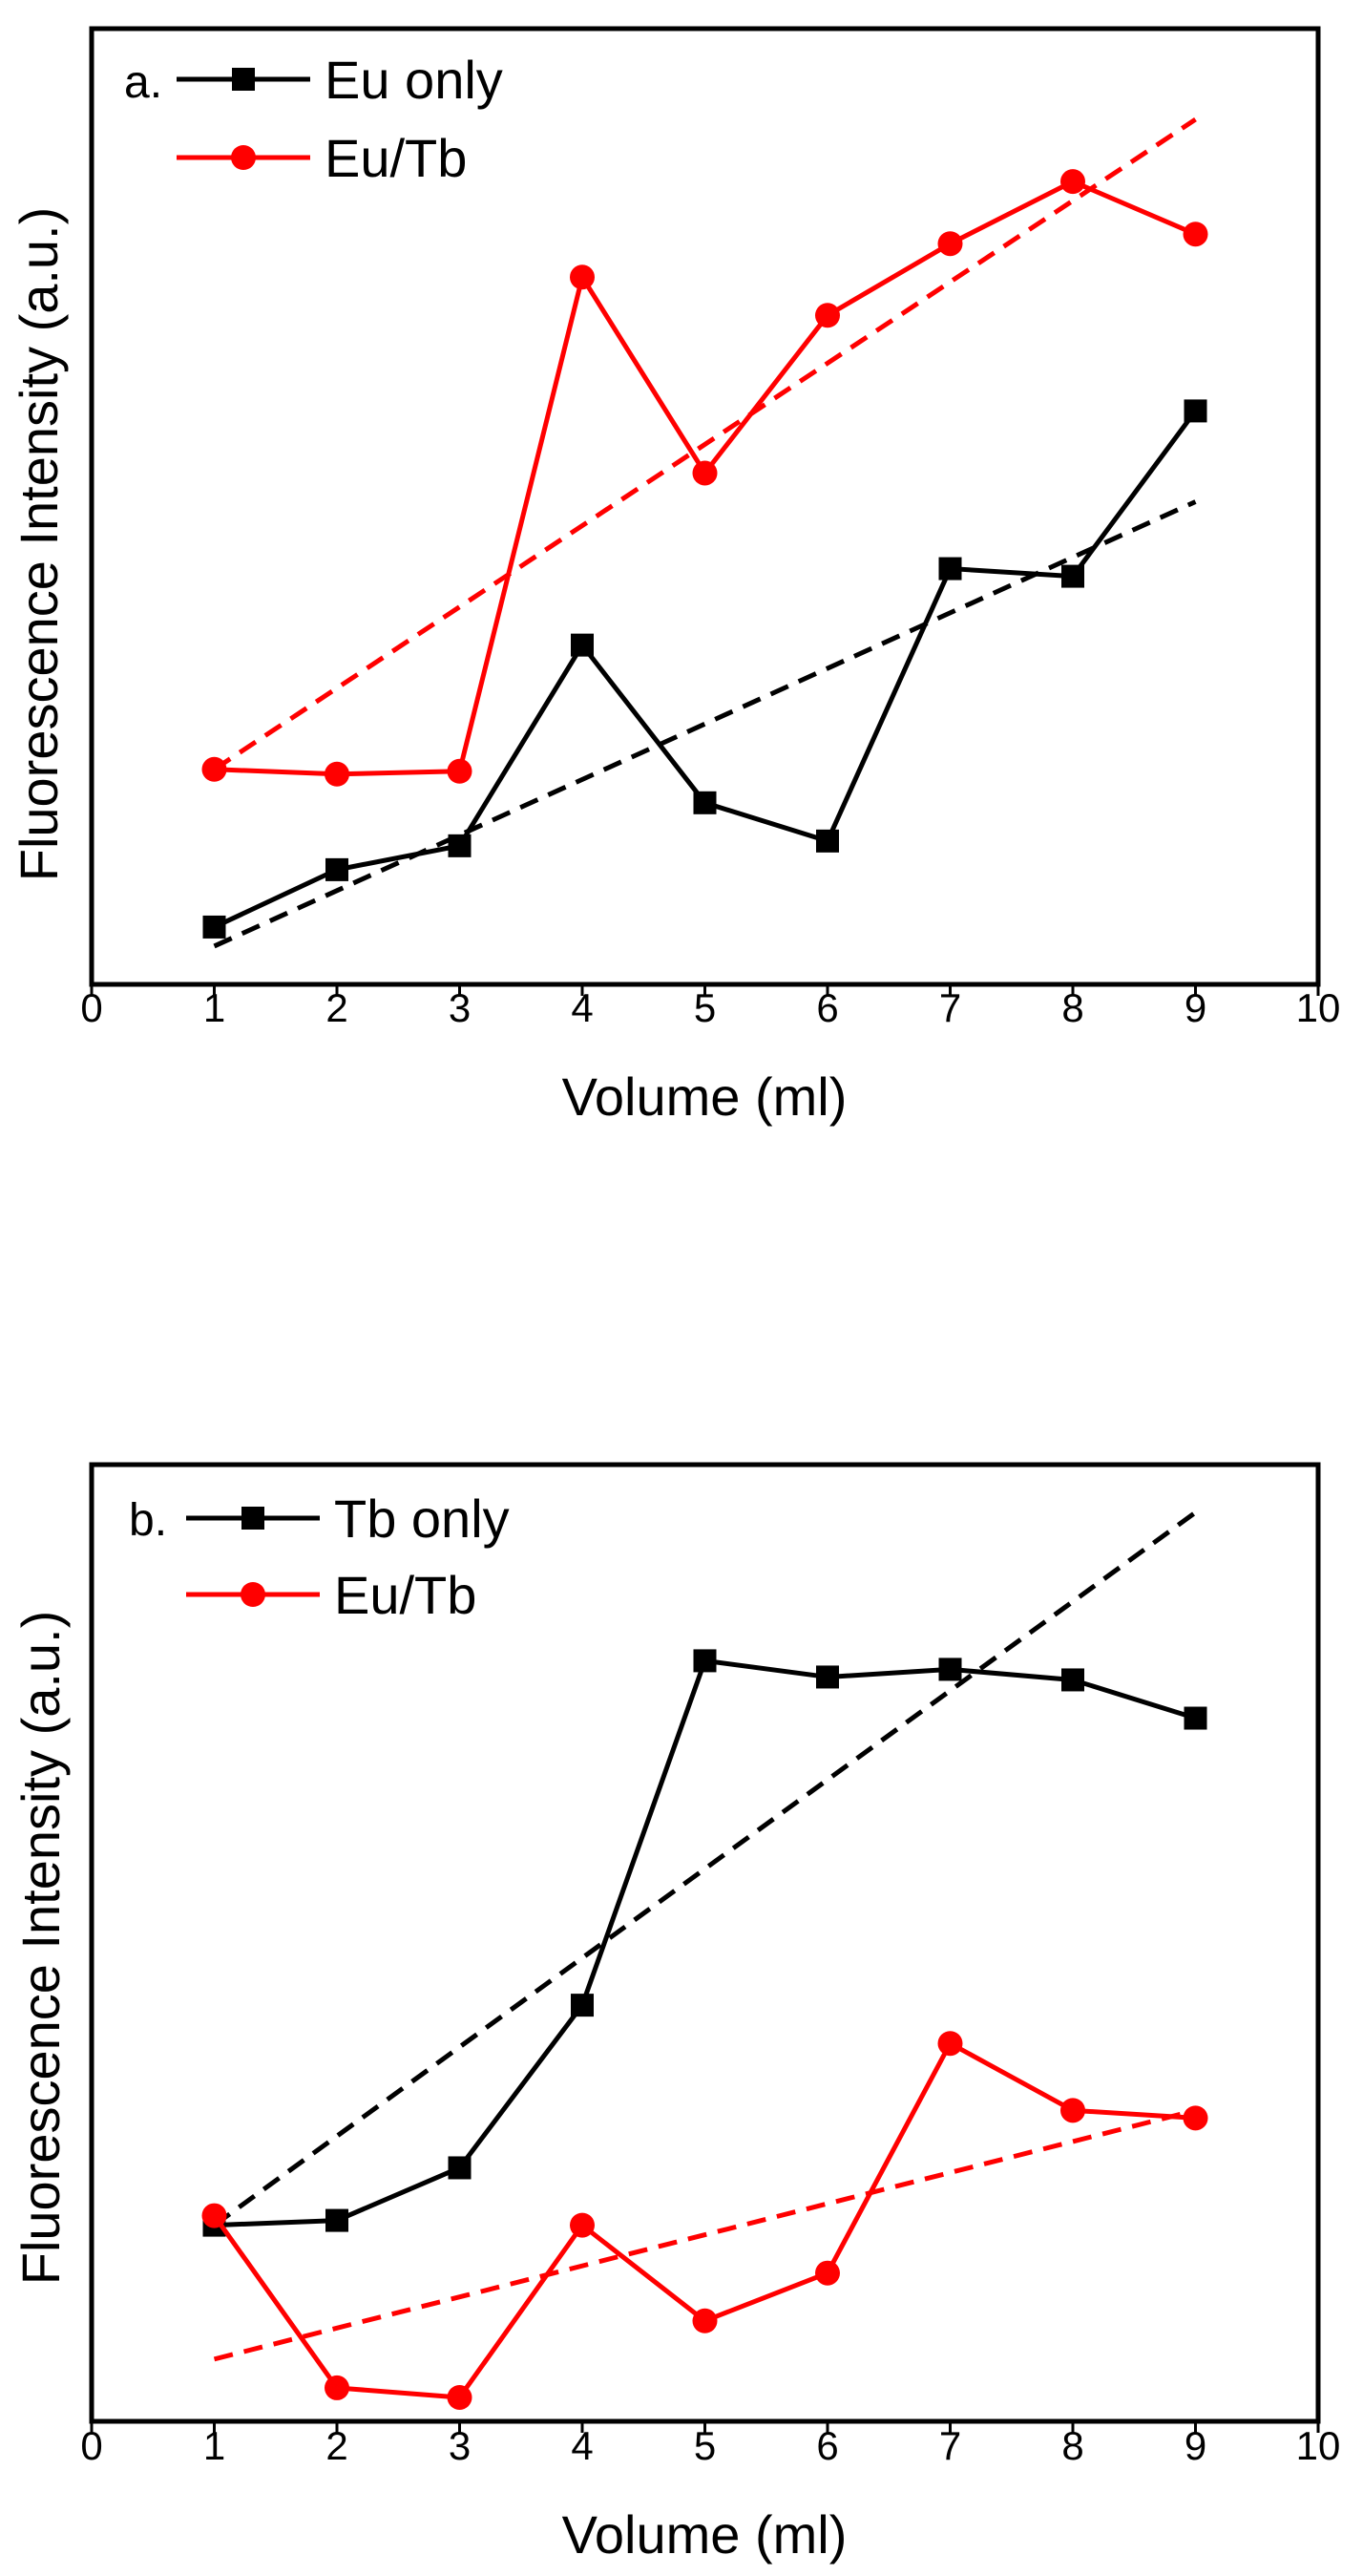  Describe the element at coordinates (143, 82) in the screenshot. I see `panel-label: a.` at that location.